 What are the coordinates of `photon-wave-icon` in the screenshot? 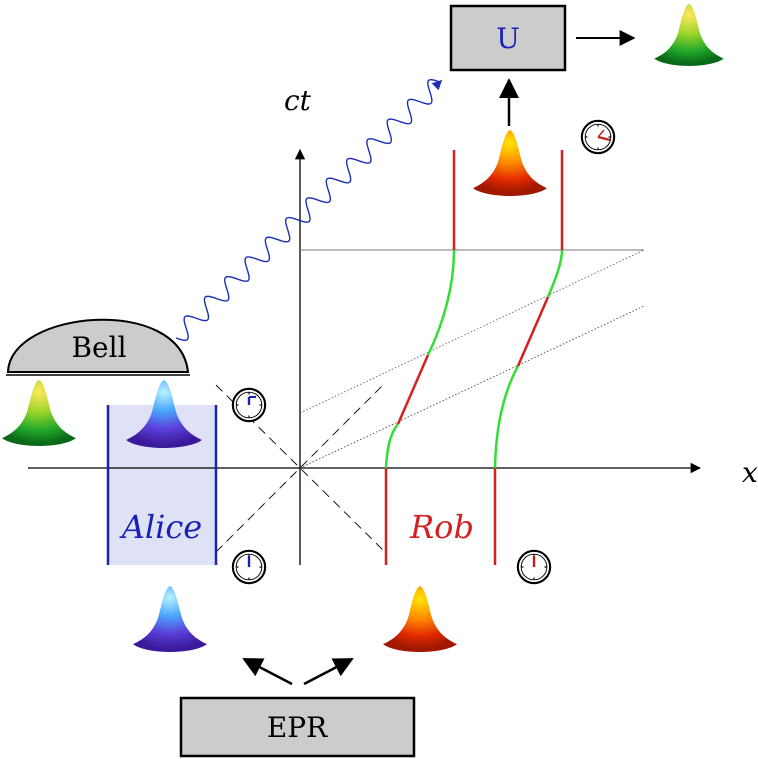 It's located at (308, 210).